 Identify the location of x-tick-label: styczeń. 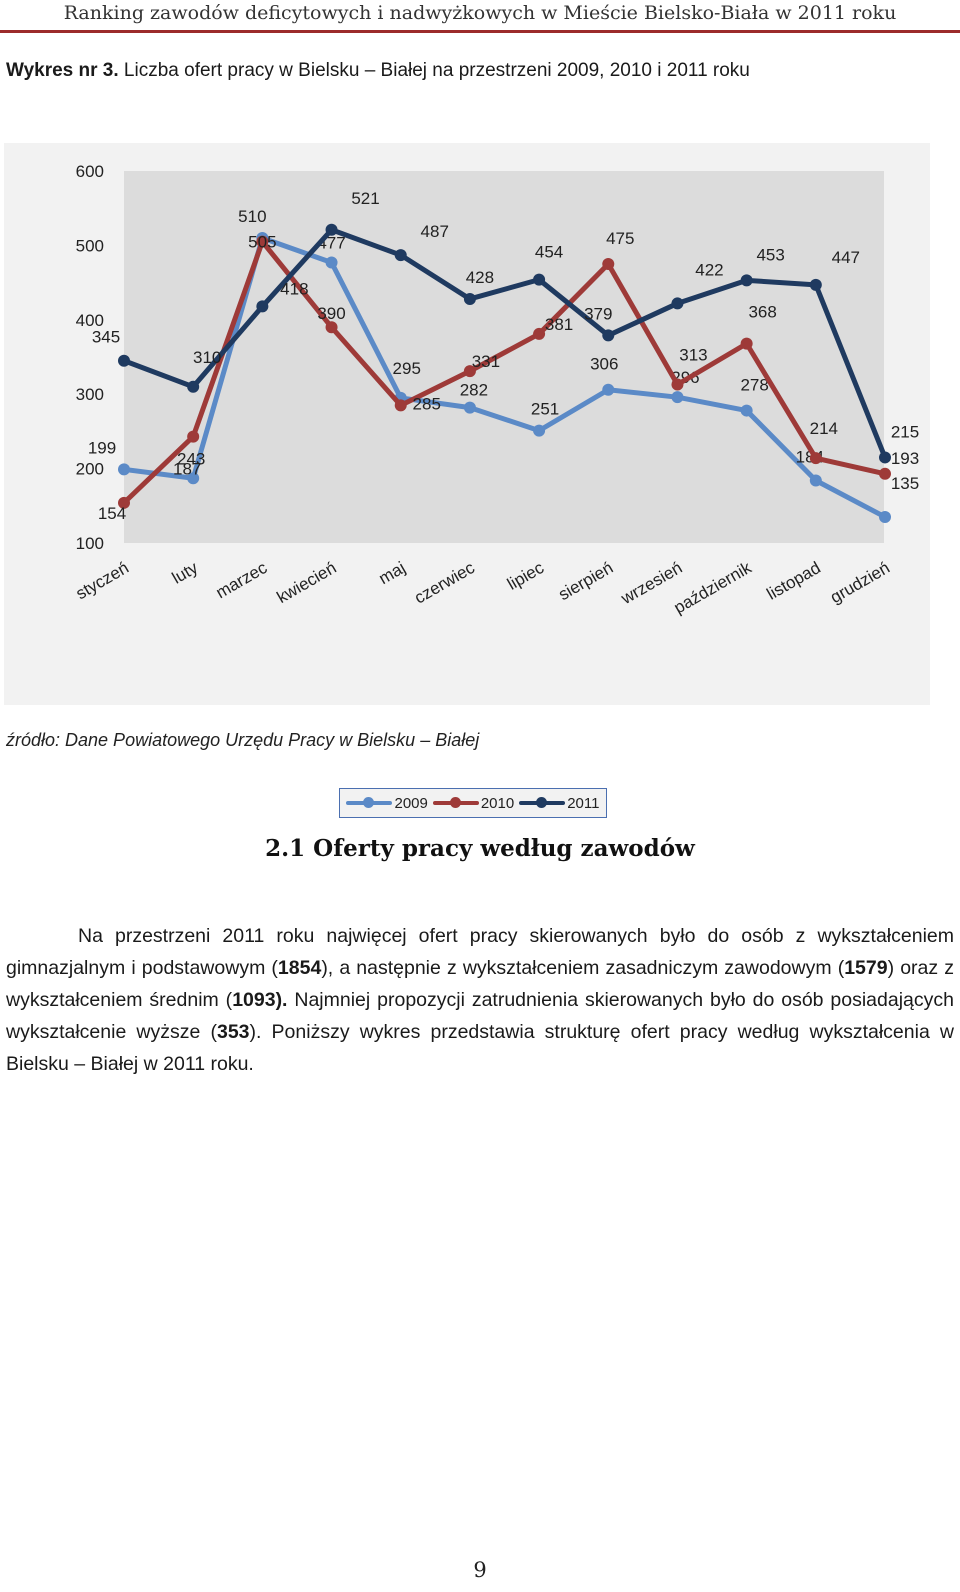
(102, 580).